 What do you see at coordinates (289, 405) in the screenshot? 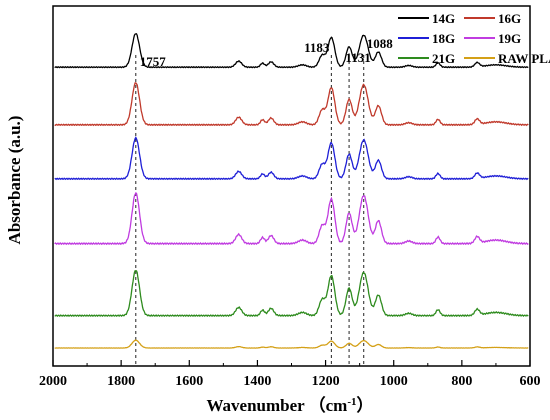
I see `x-axis-label: Wavenumber （cm-1）` at bounding box center [289, 405].